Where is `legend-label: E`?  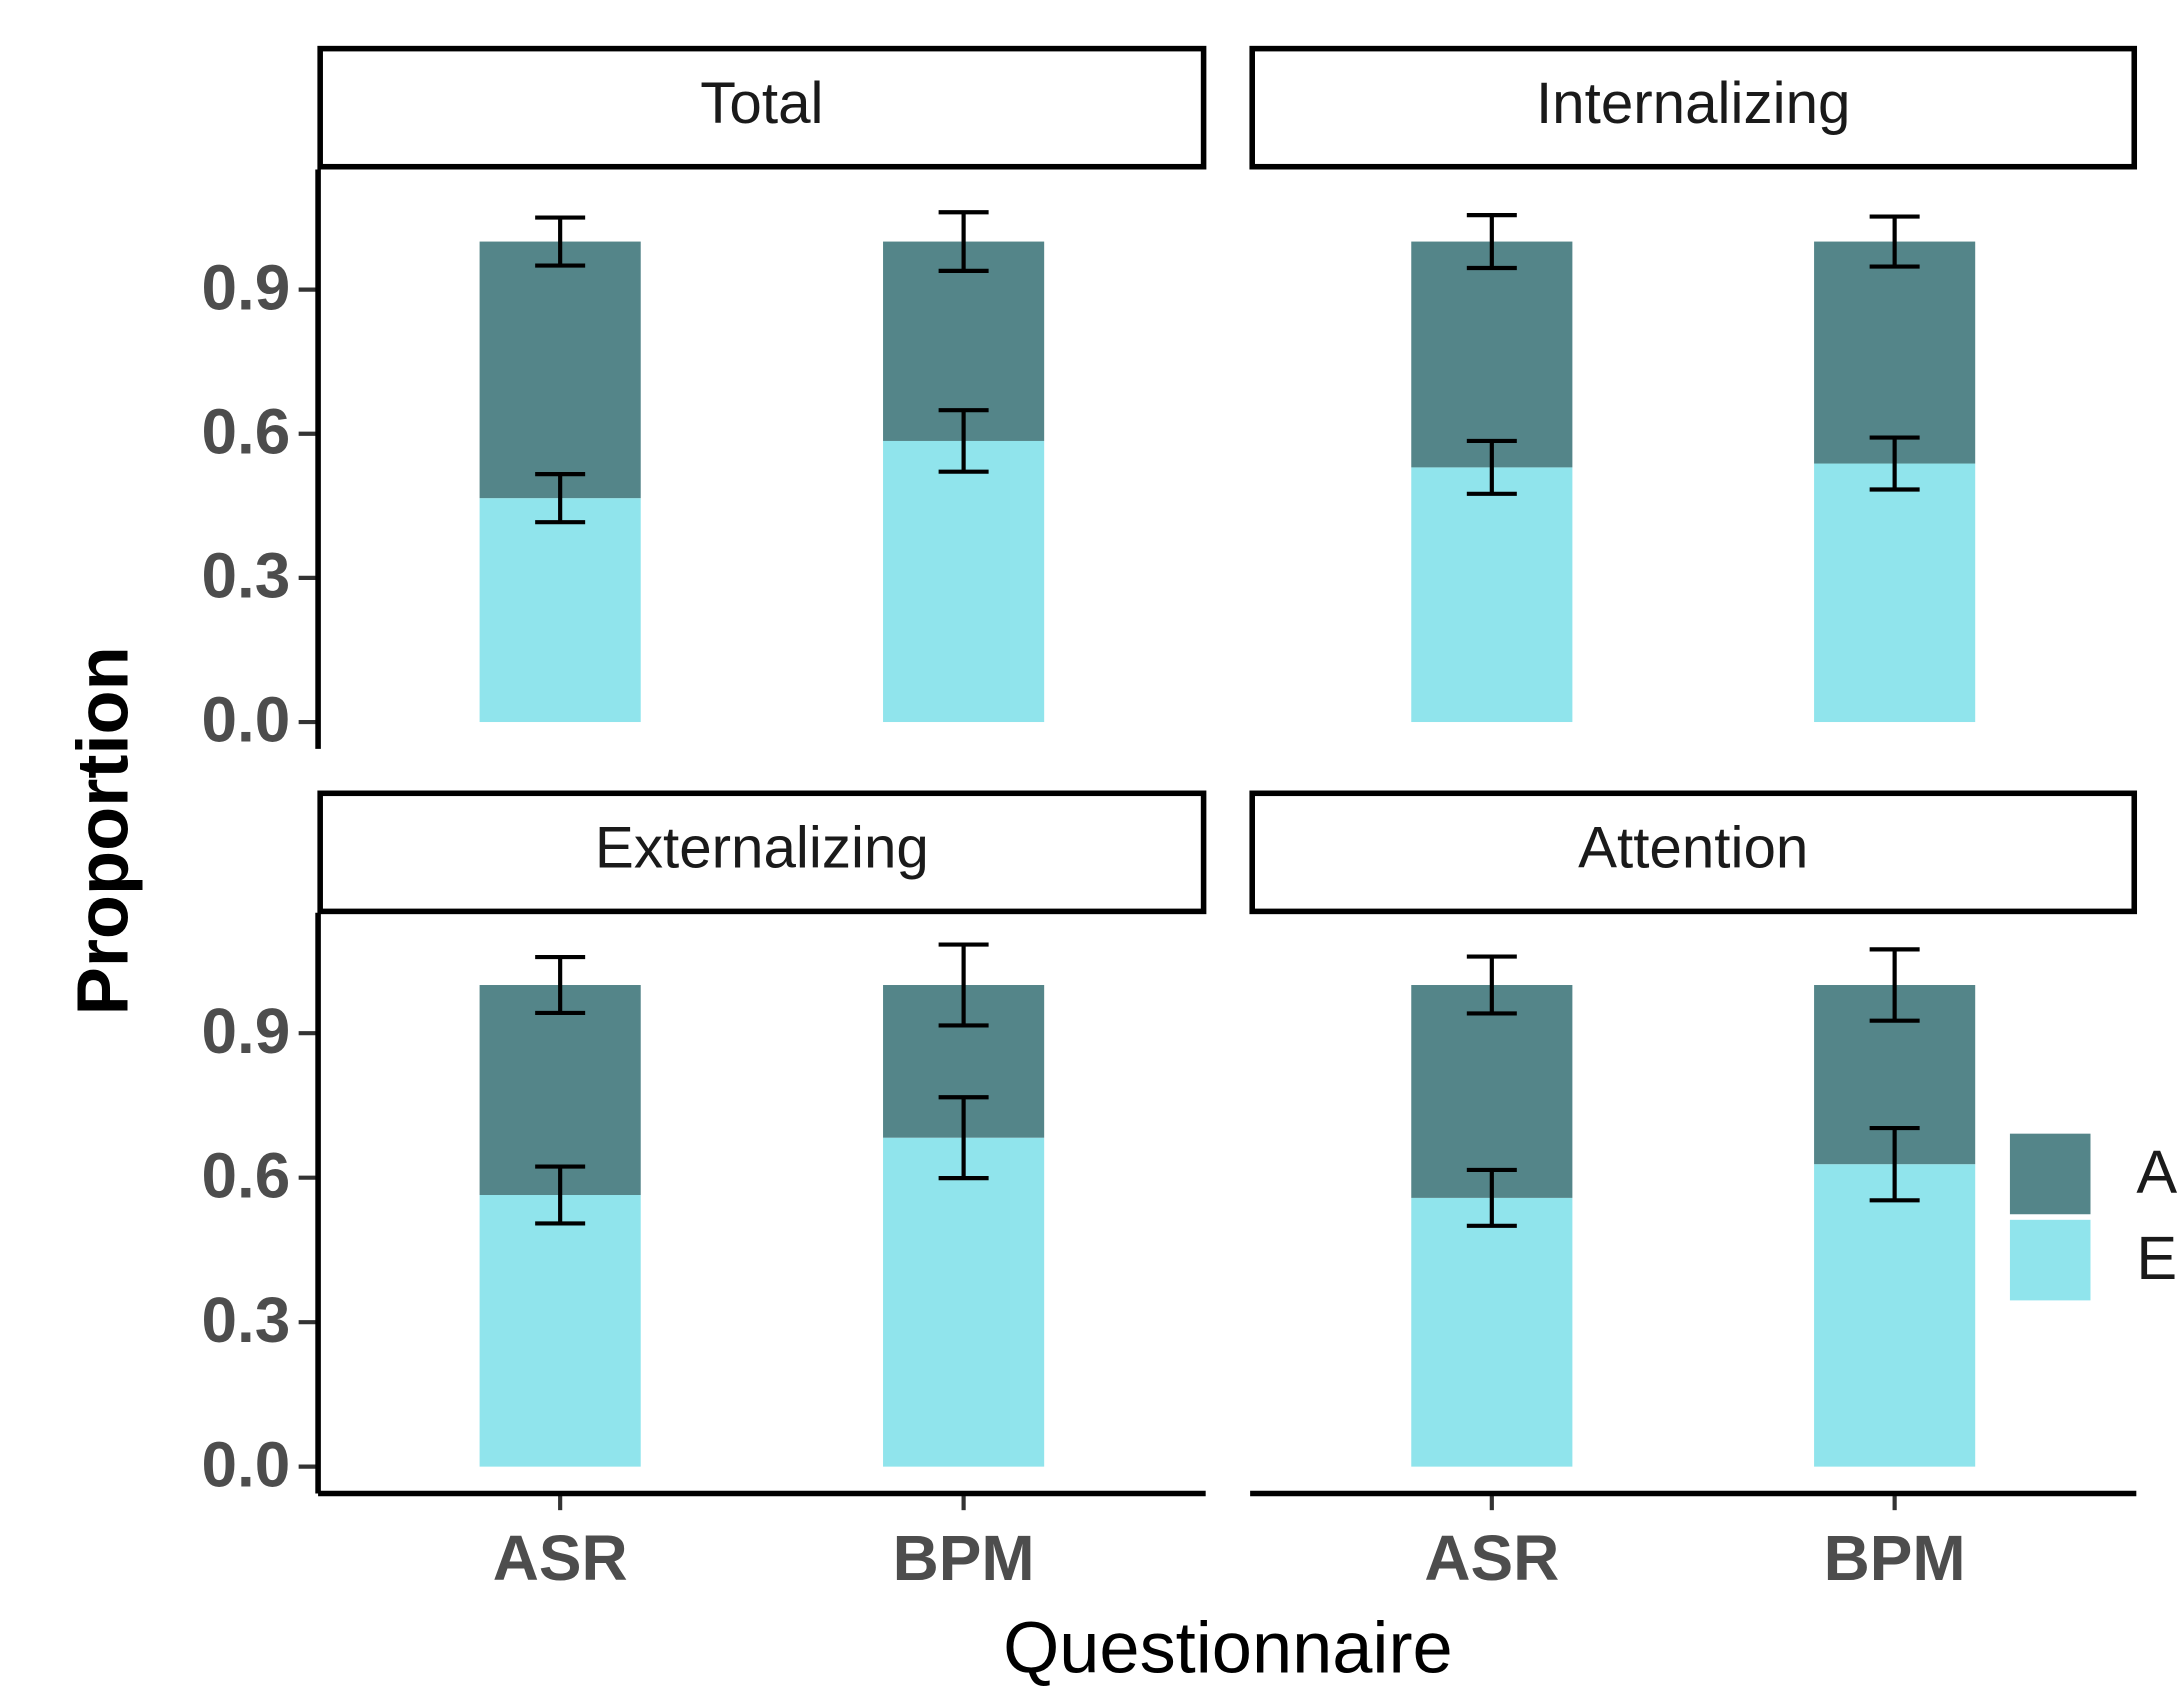
legend-label: E is located at coordinates (2156, 1258).